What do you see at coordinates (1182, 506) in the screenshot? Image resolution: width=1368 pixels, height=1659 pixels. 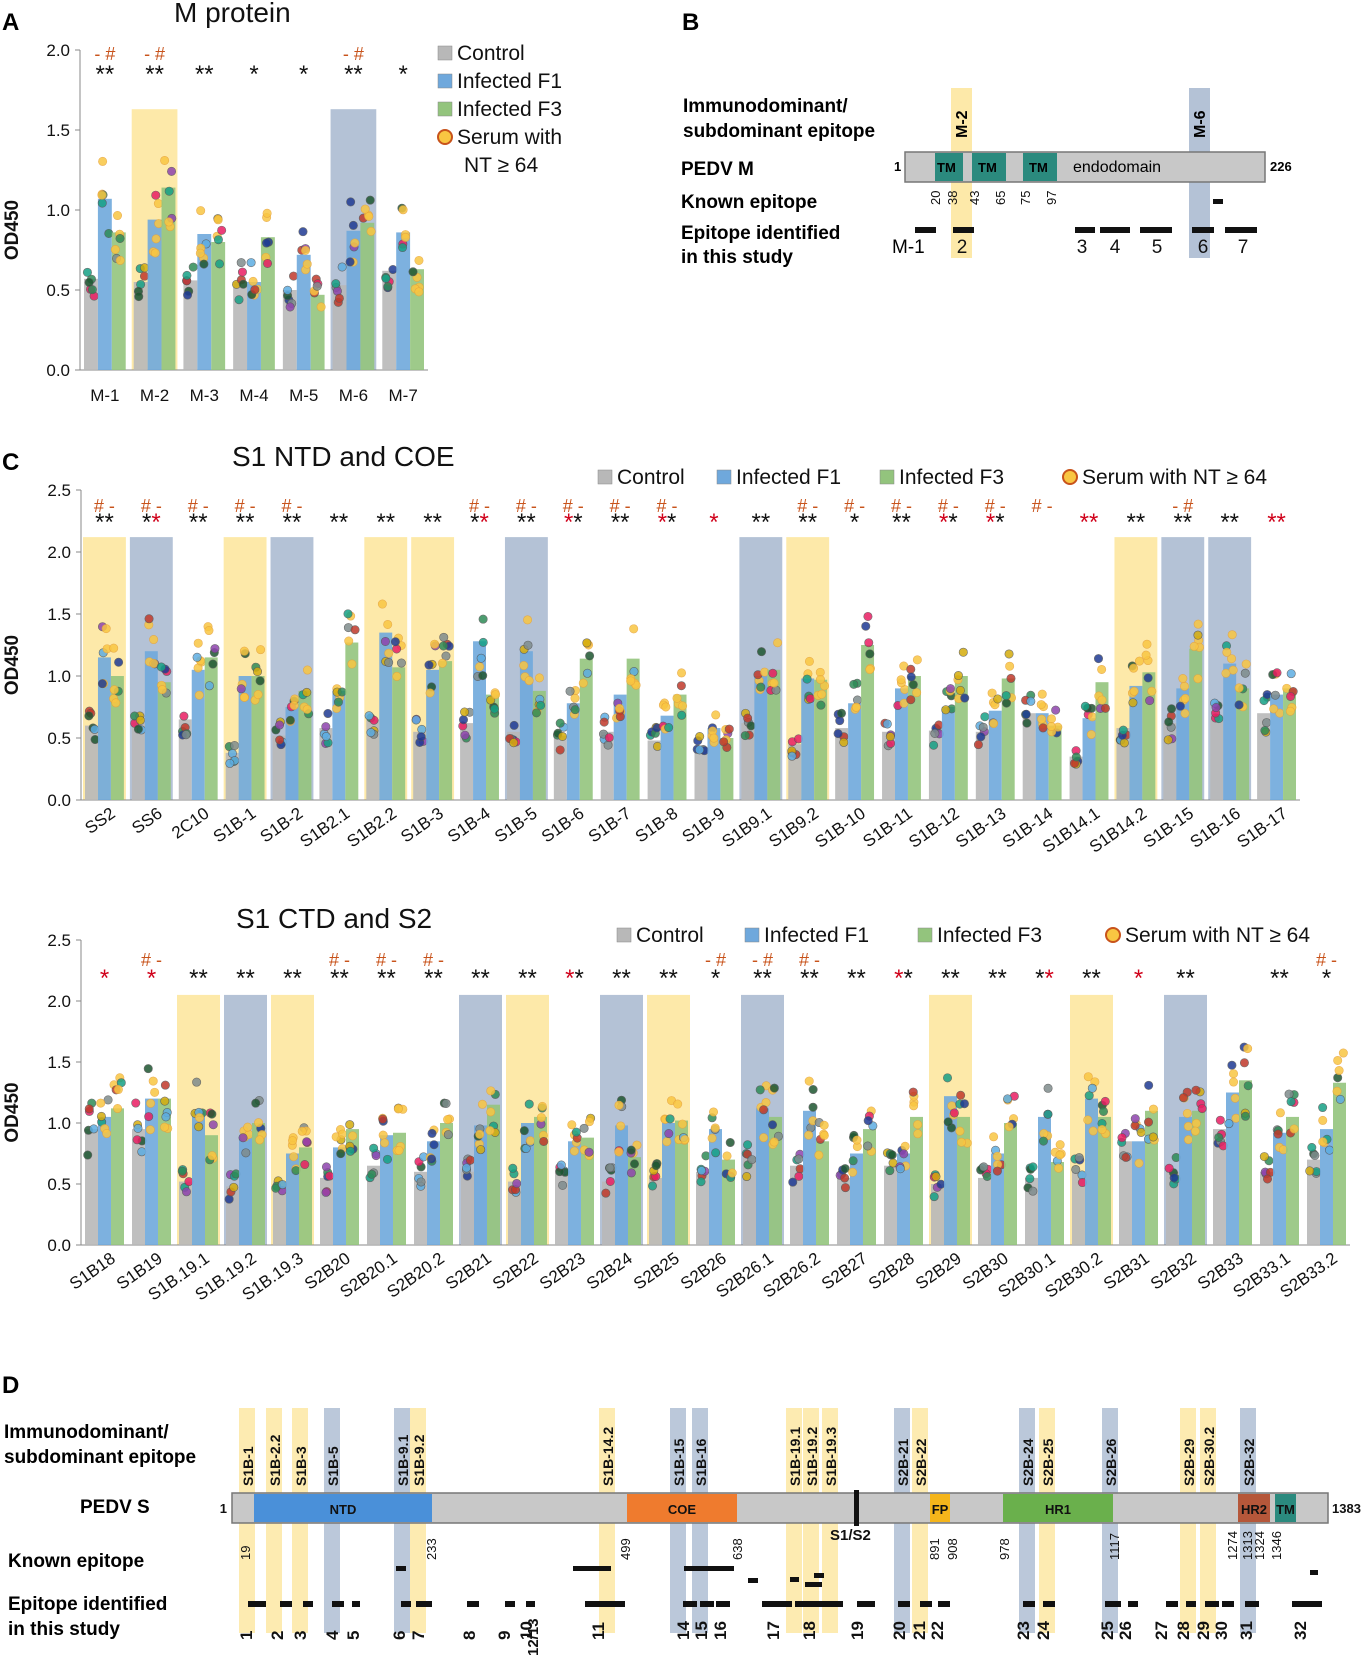 I see `significance-hash: - #` at bounding box center [1182, 506].